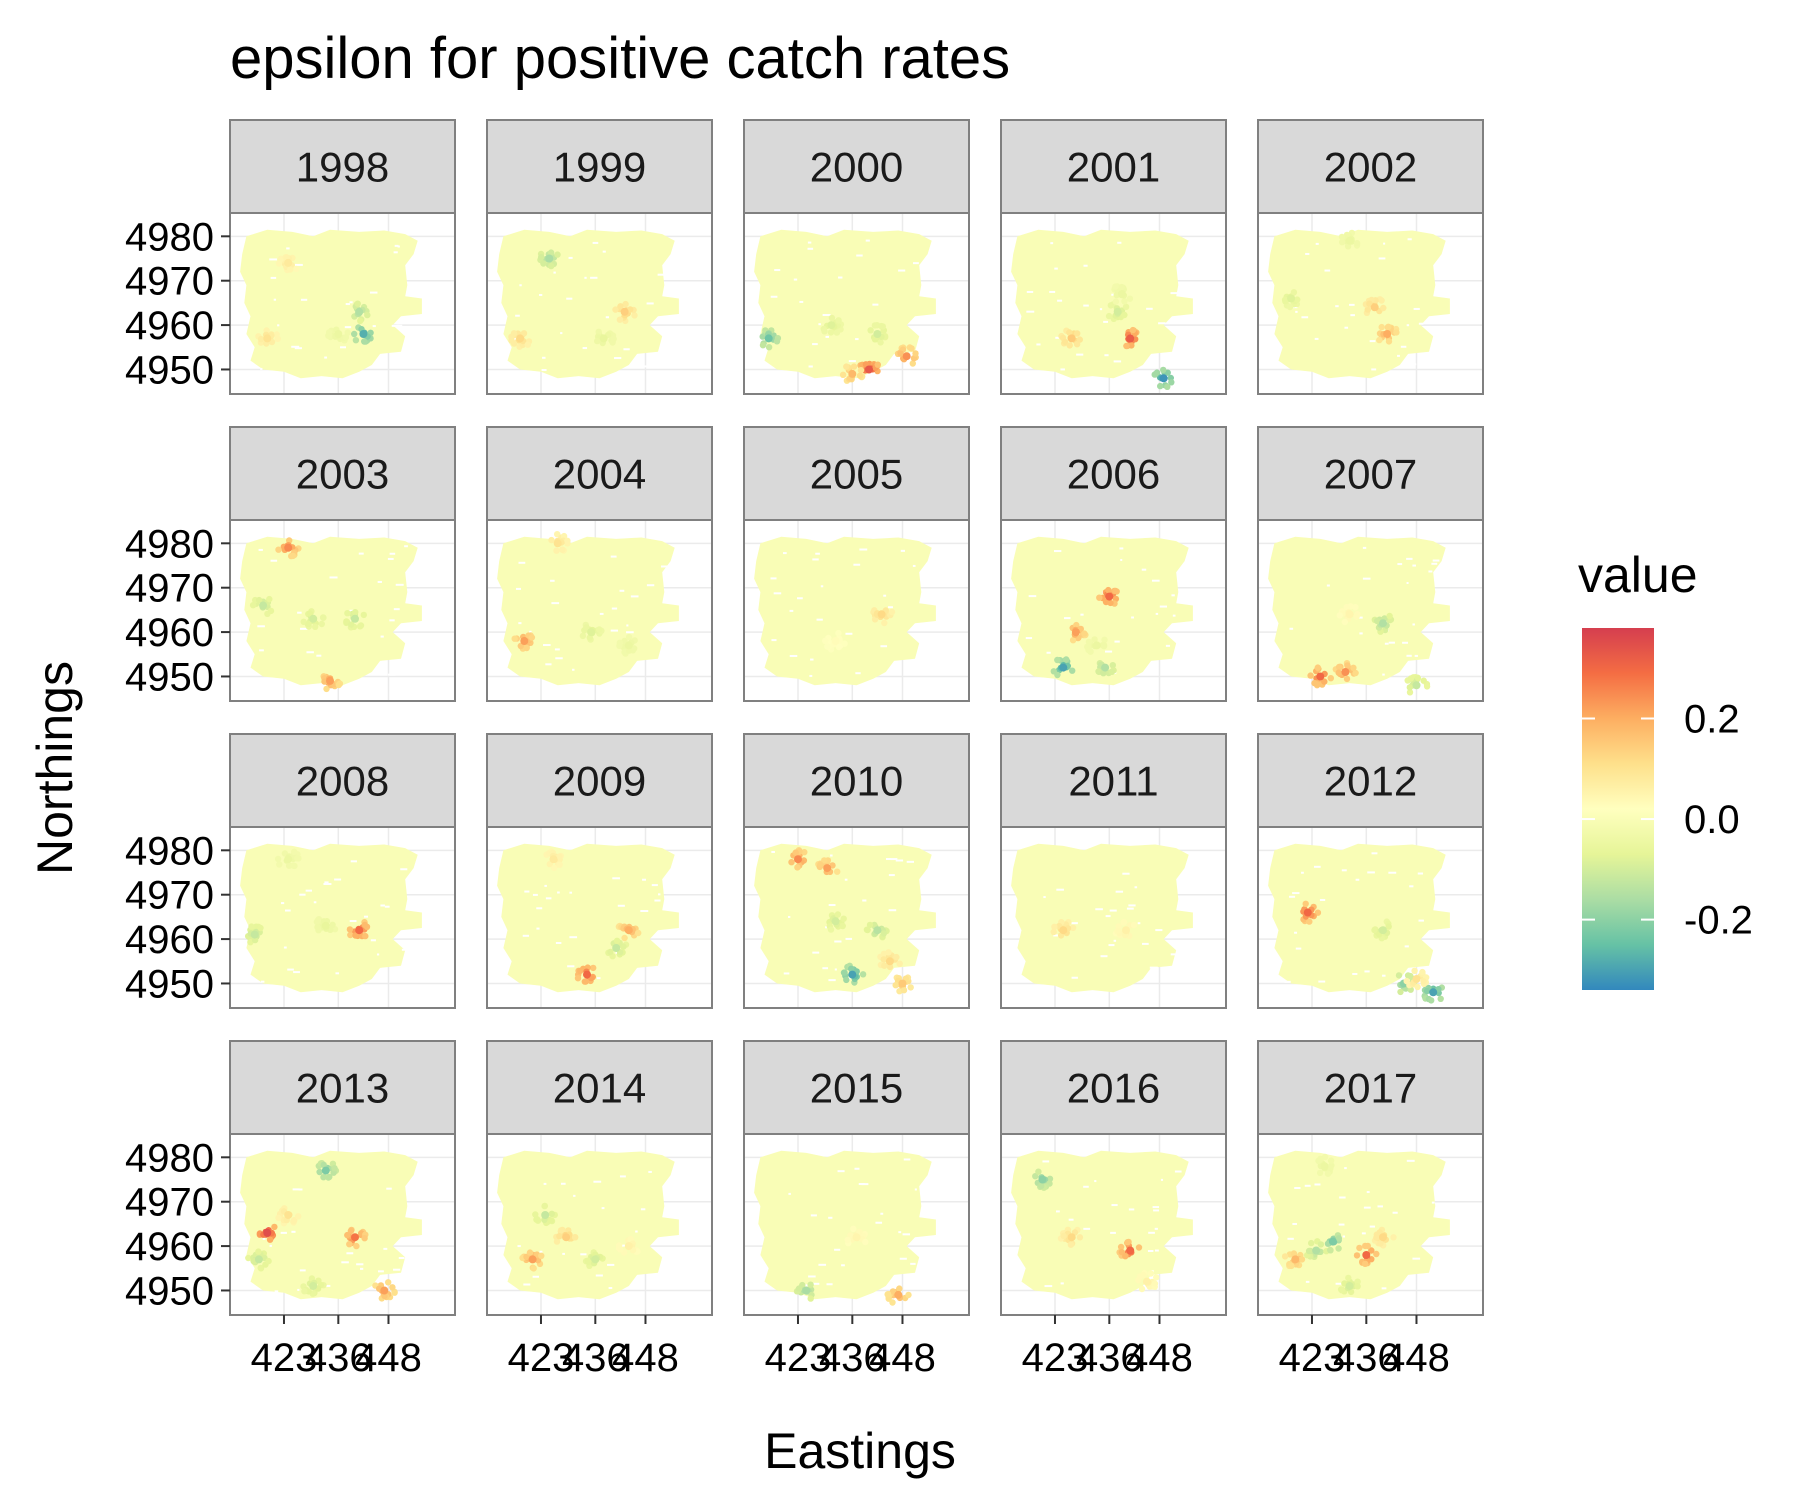 The image size is (1800, 1500). Describe the element at coordinates (599, 474) in the screenshot. I see `facet-strip-label: 2004` at that location.